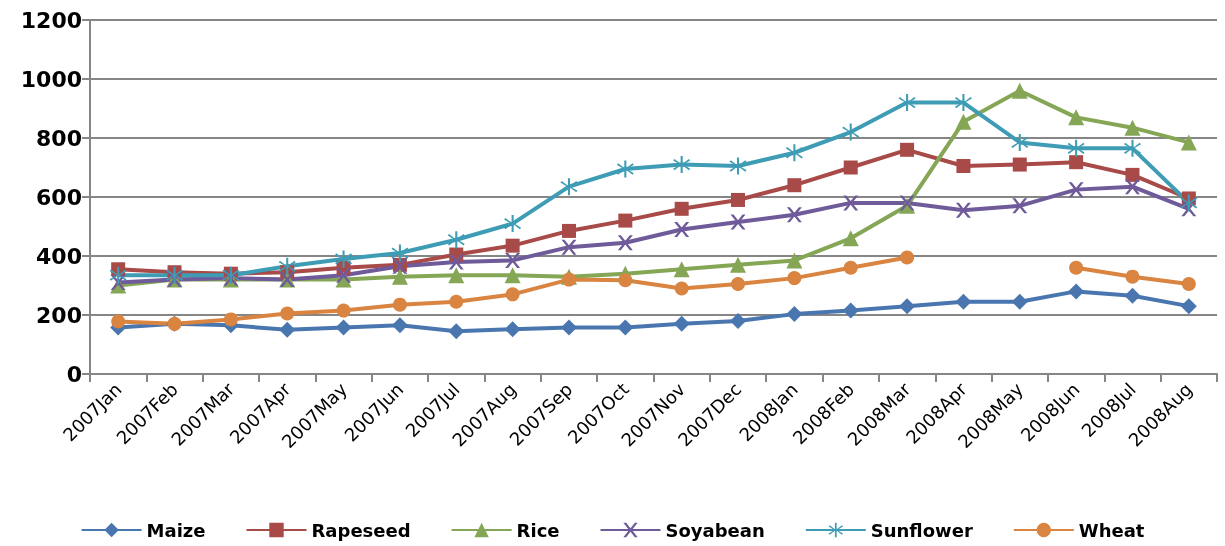 This screenshot has height=546, width=1225. What do you see at coordinates (59, 197) in the screenshot?
I see `y-tick-label: 600` at bounding box center [59, 197].